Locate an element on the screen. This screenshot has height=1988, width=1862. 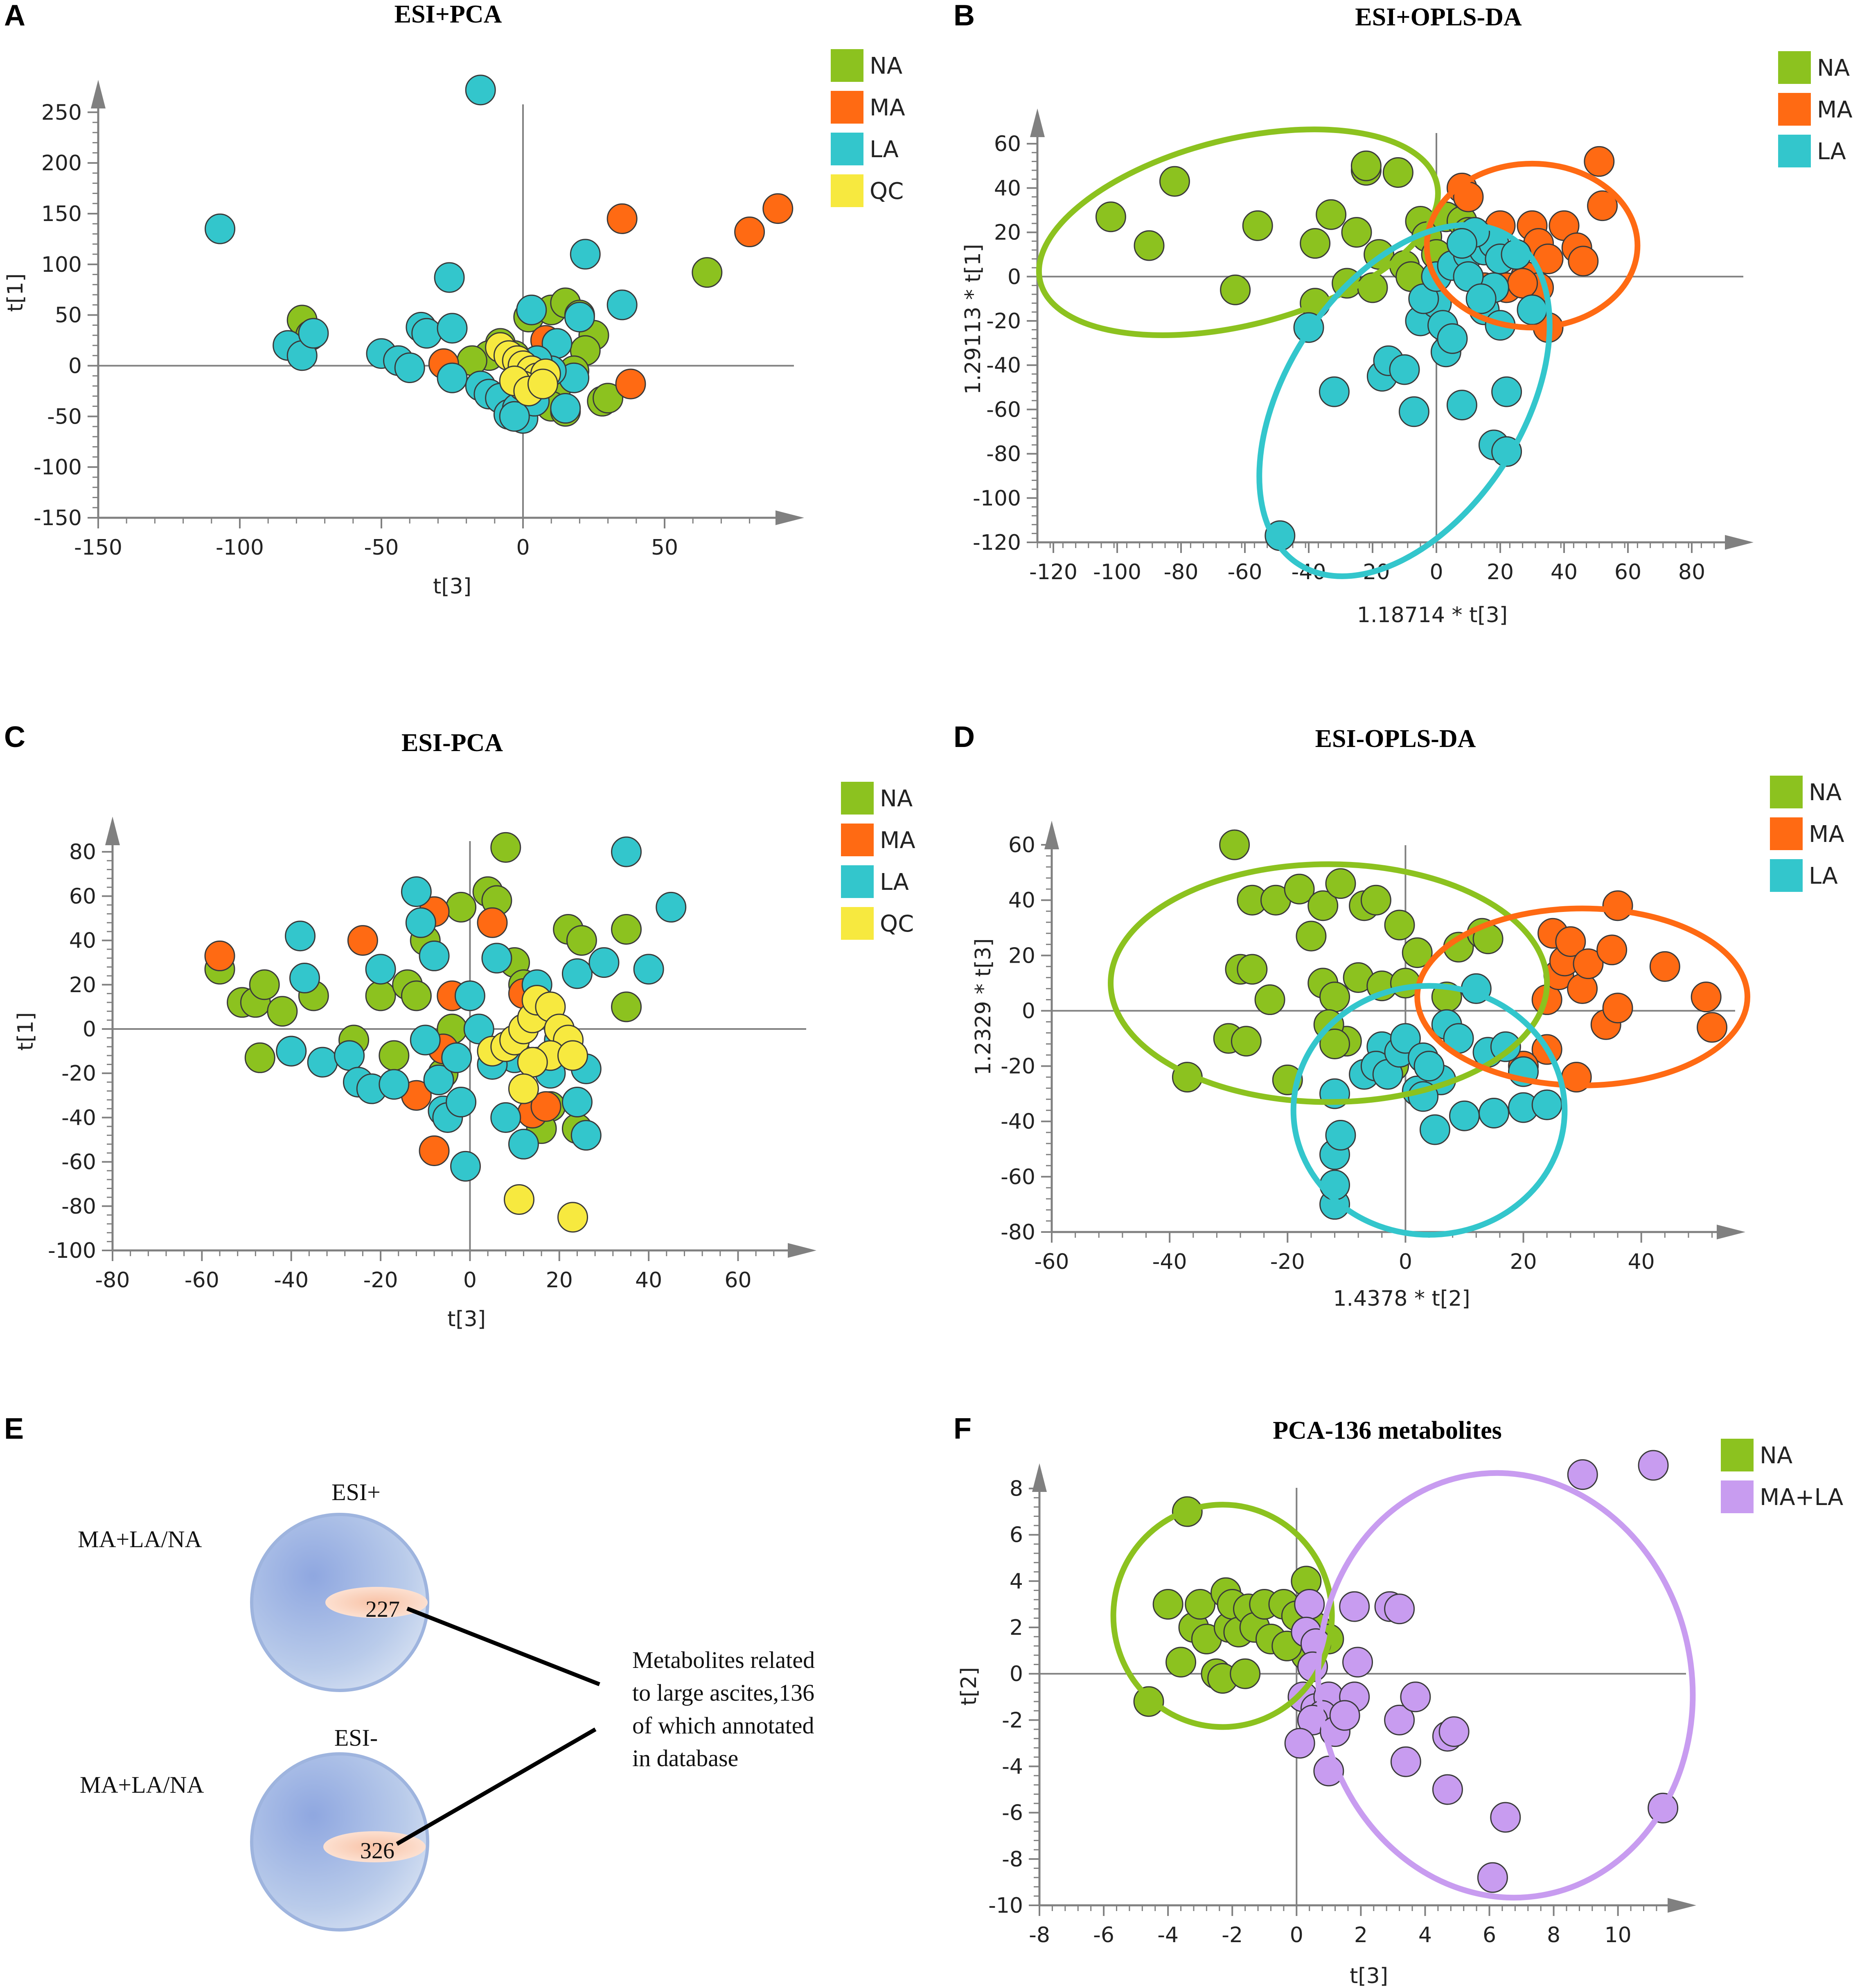
x-tick-label: 4 is located at coordinates (1425, 1935).